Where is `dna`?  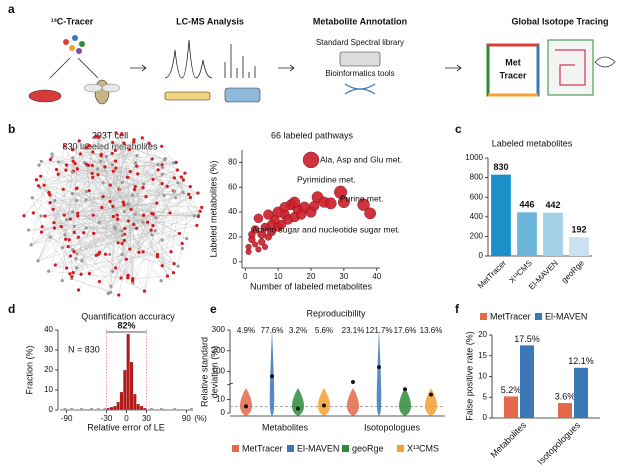 dna is located at coordinates (360, 89).